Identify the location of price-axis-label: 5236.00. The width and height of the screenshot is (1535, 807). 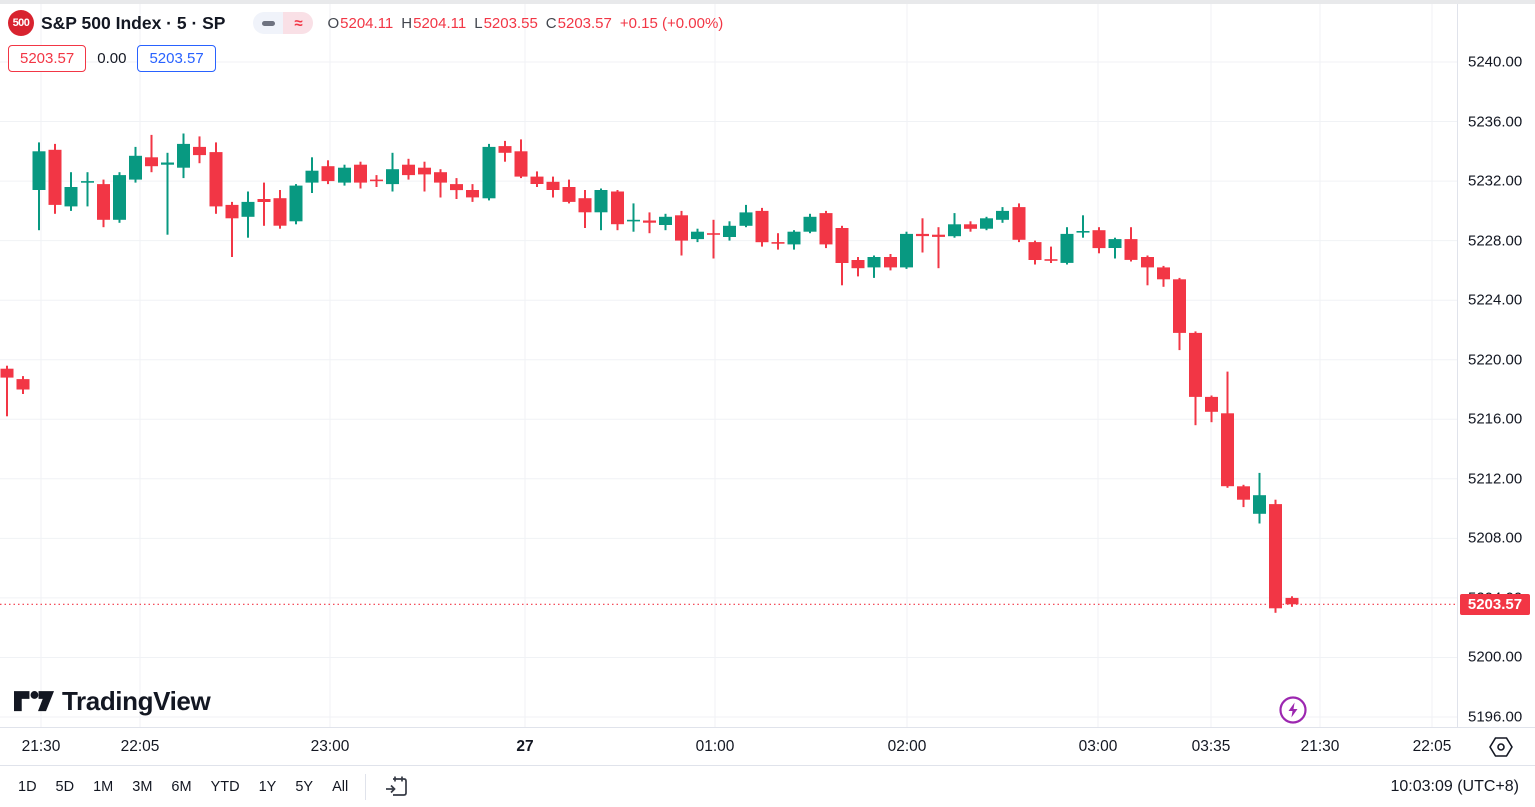
(1495, 122).